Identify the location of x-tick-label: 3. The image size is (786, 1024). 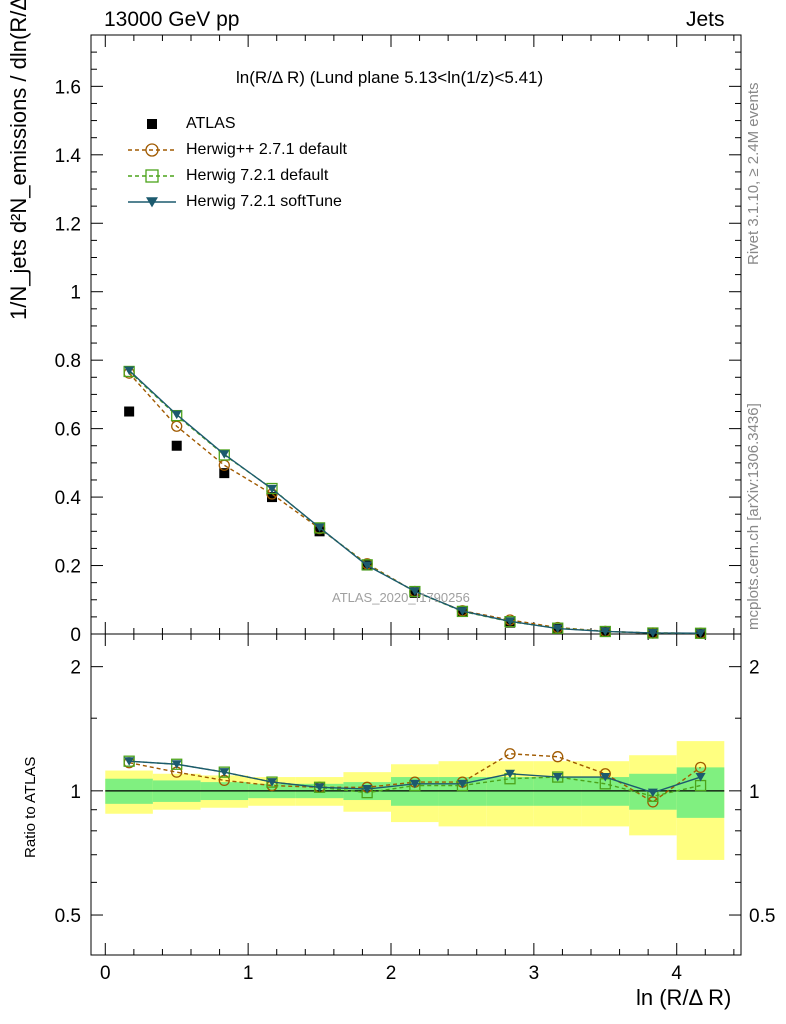
(534, 973).